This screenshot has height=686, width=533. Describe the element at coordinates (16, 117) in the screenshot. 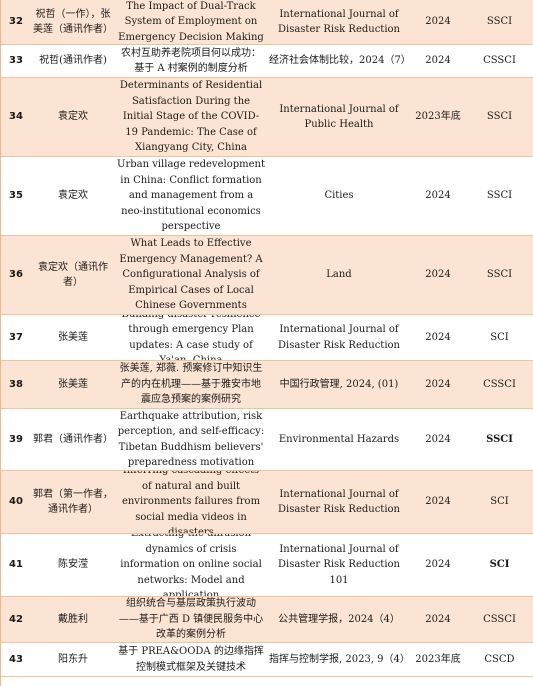

I see `row-number: 34` at that location.